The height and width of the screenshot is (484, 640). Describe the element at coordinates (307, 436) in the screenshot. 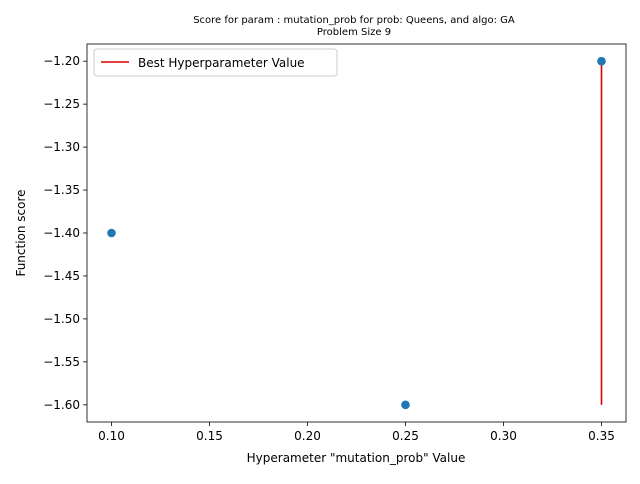

I see `x-tick-label: 0.20` at that location.